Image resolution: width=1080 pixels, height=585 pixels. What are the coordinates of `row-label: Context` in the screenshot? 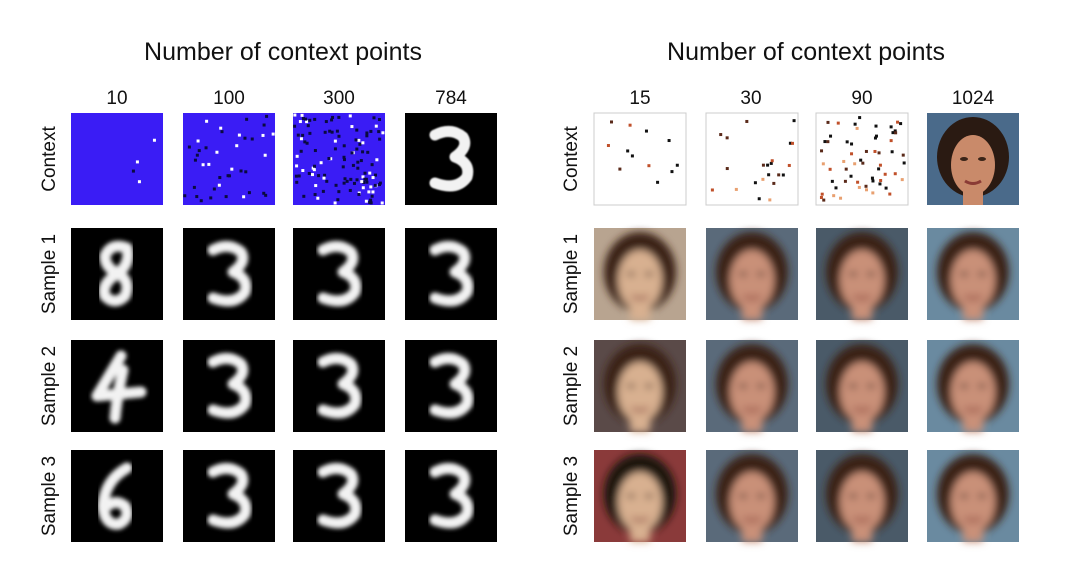 It's located at (49, 159).